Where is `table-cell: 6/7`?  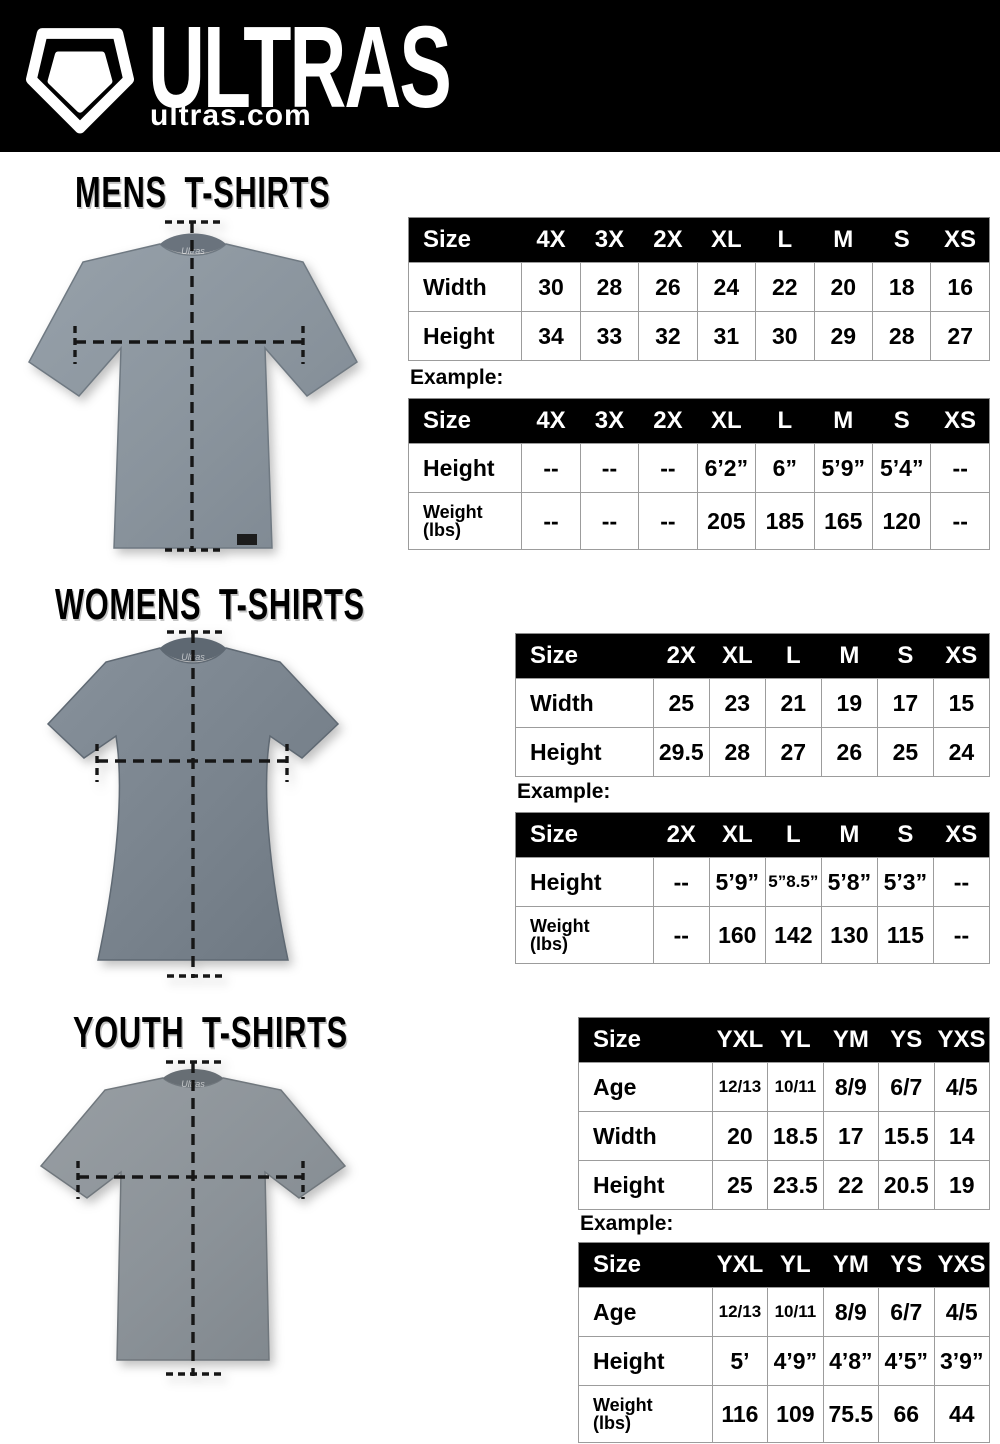
table-cell: 6/7 is located at coordinates (906, 1312).